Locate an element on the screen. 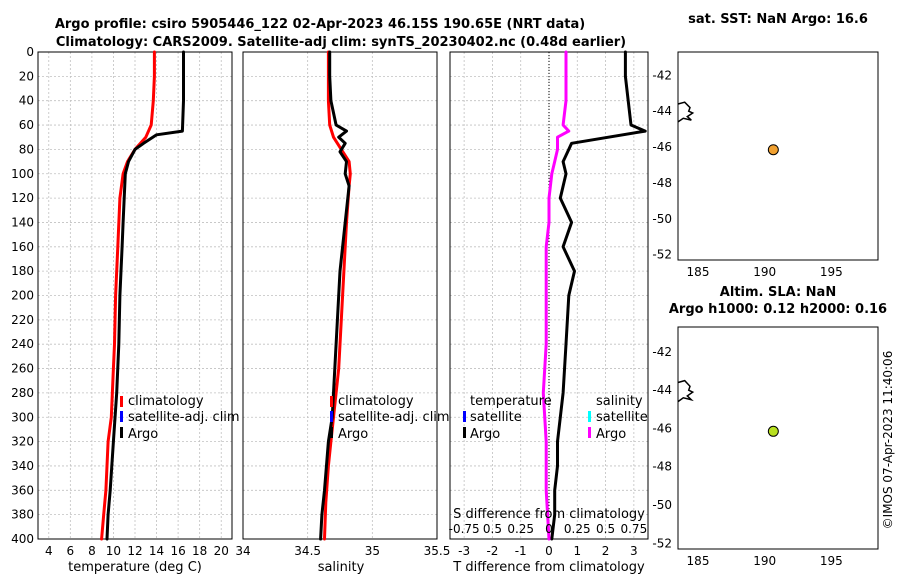  temperature-series is located at coordinates (142, 295).